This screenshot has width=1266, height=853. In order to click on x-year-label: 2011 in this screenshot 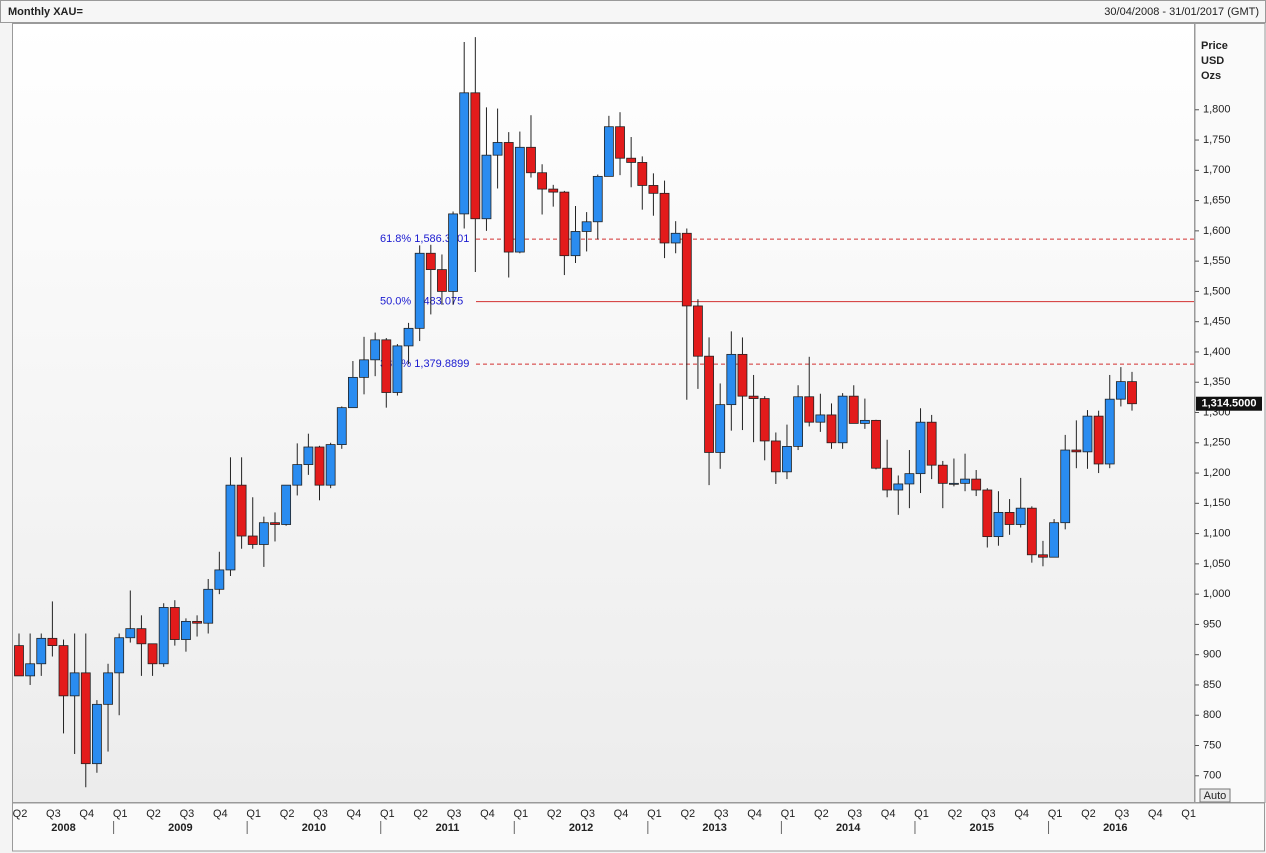, I will do `click(448, 828)`.